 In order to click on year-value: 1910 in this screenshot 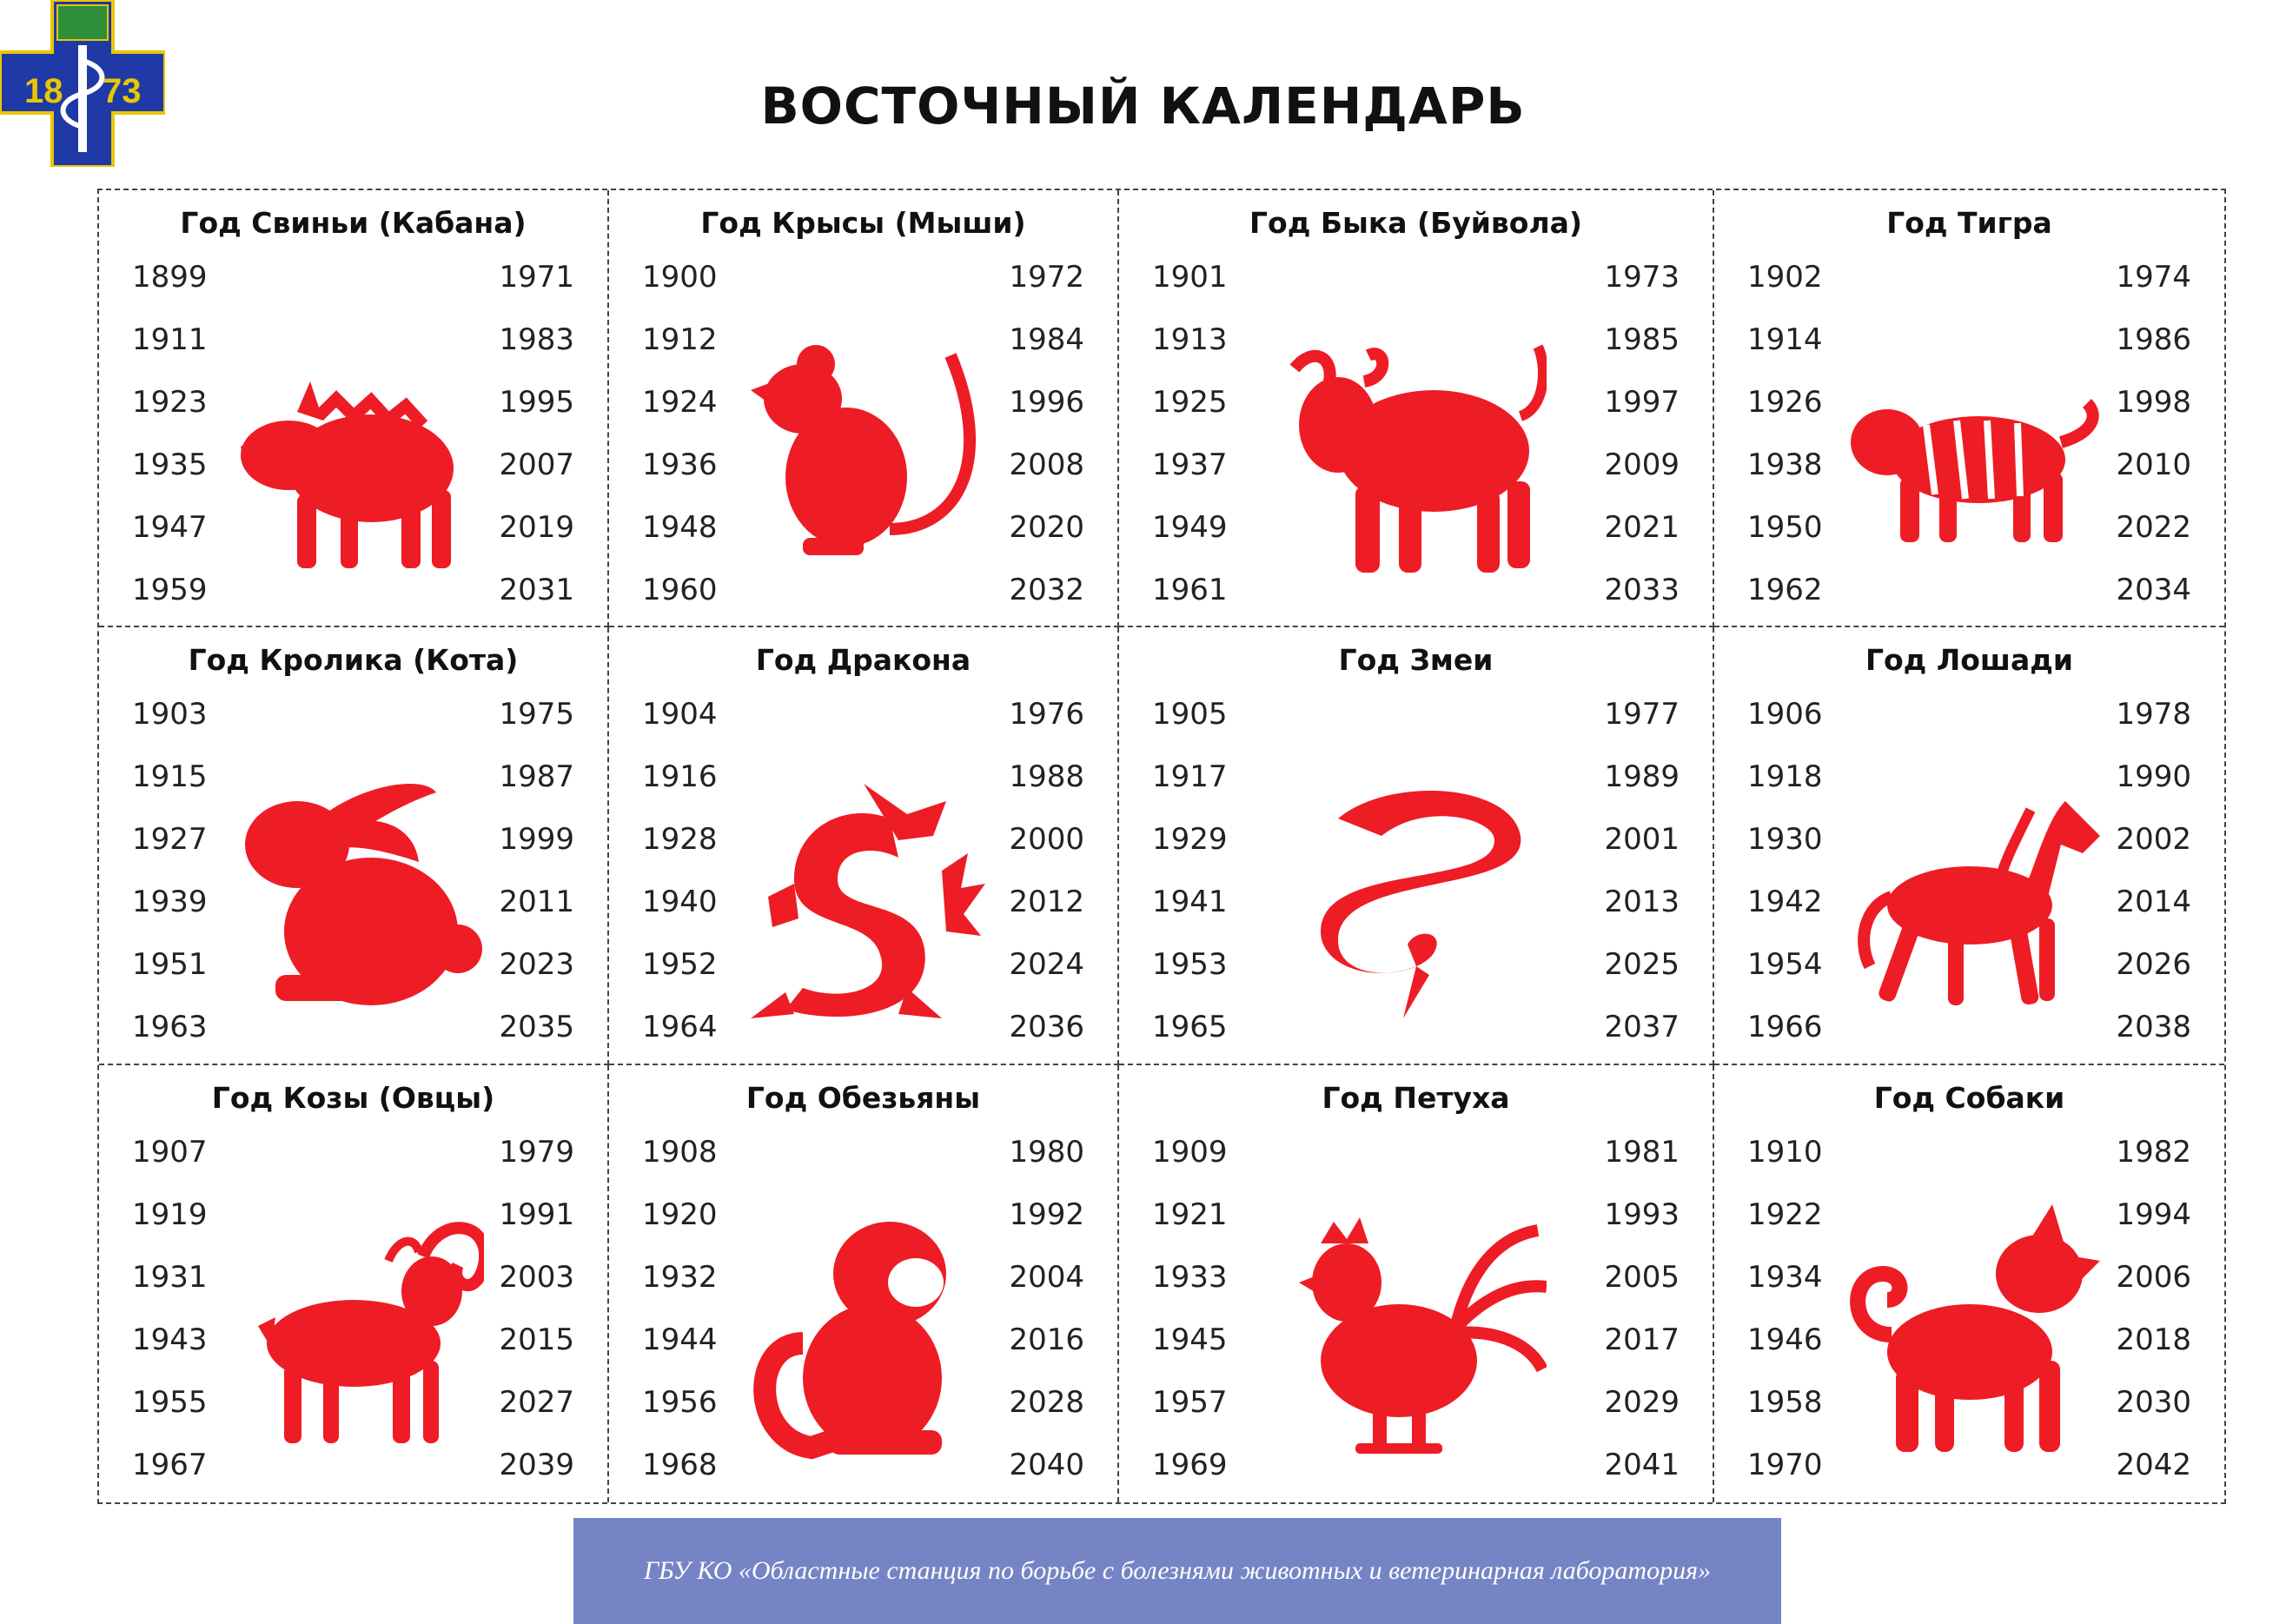, I will do `click(1785, 1152)`.